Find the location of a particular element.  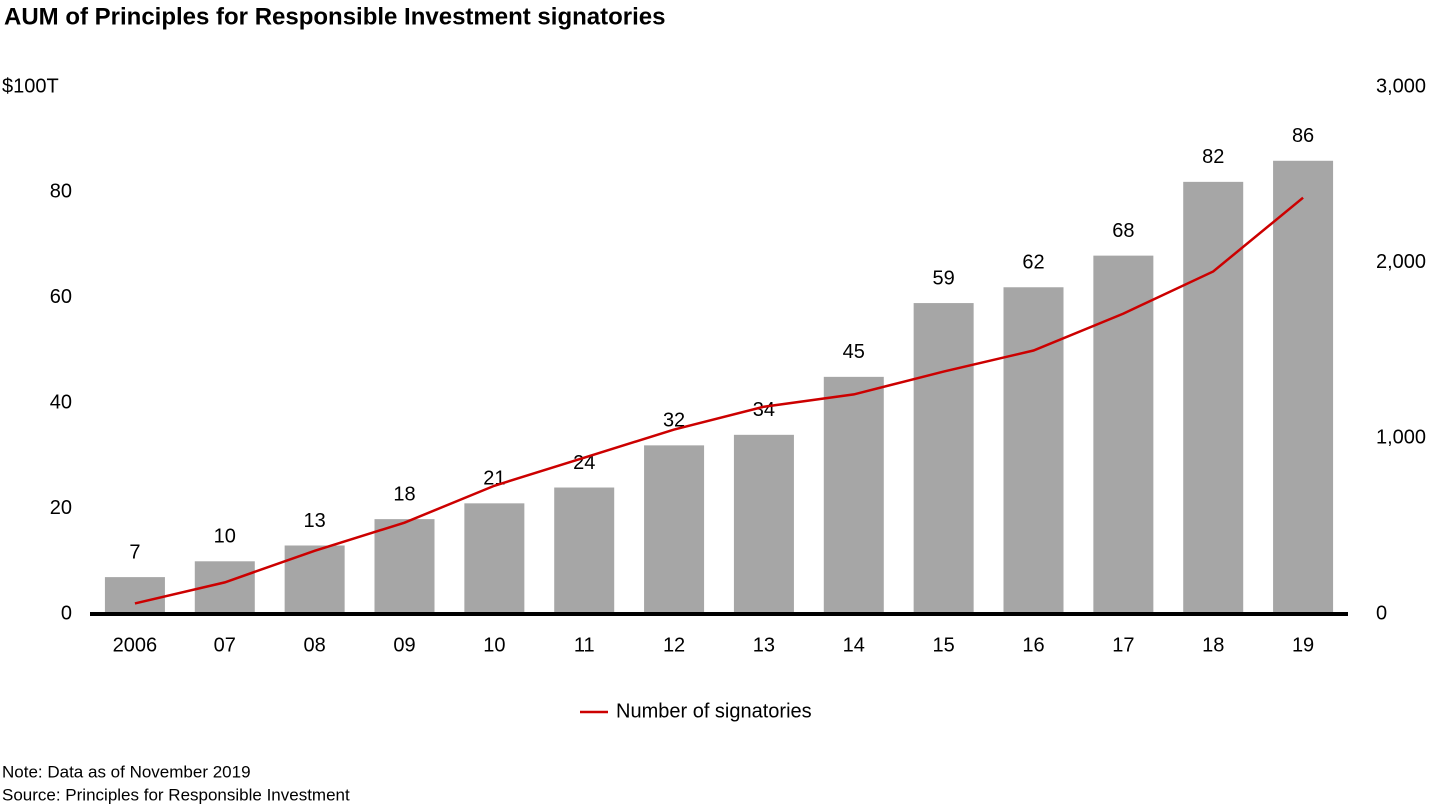

note: Note: Data as of November 2019 is located at coordinates (126, 771).